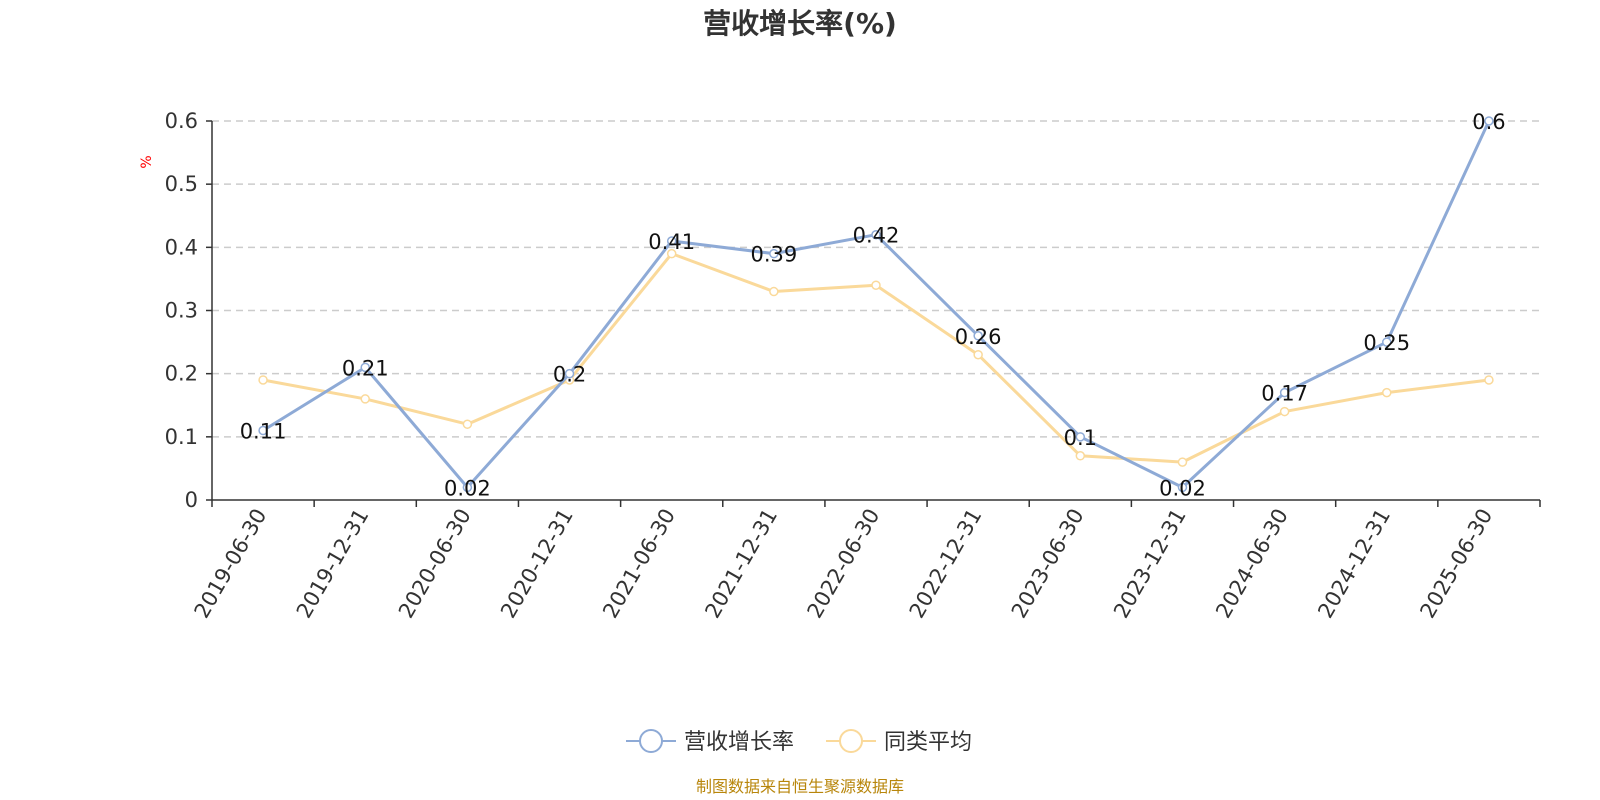  I want to click on data-label: 0.2, so click(569, 375).